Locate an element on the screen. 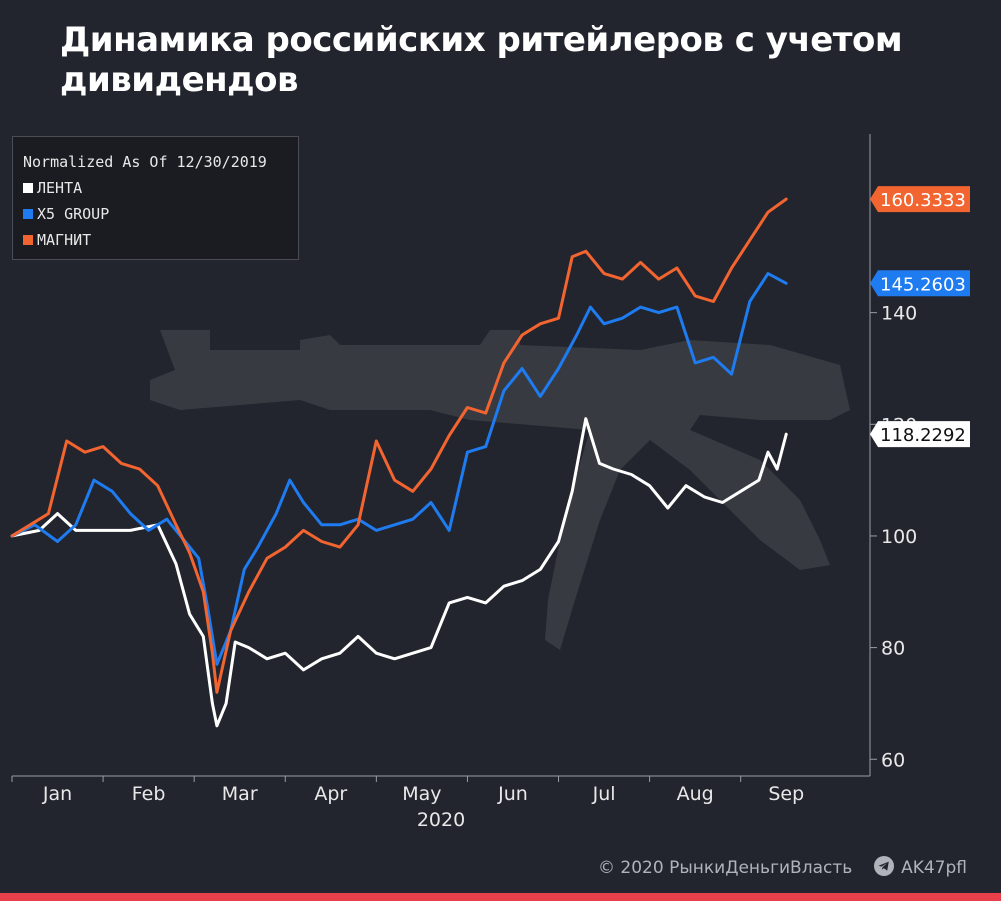  value-tag-text: 118.2292 is located at coordinates (923, 435).